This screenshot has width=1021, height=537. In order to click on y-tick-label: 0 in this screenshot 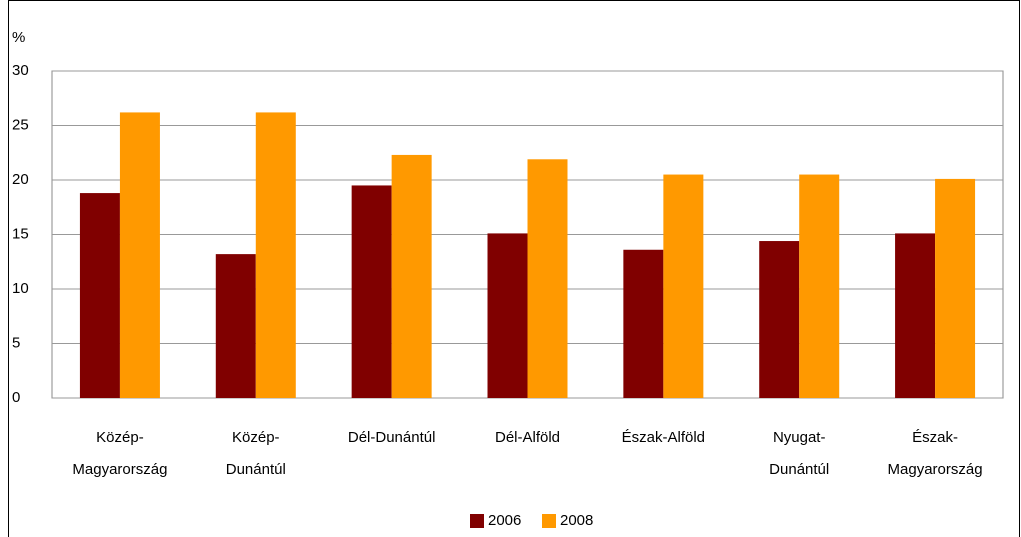, I will do `click(16, 397)`.